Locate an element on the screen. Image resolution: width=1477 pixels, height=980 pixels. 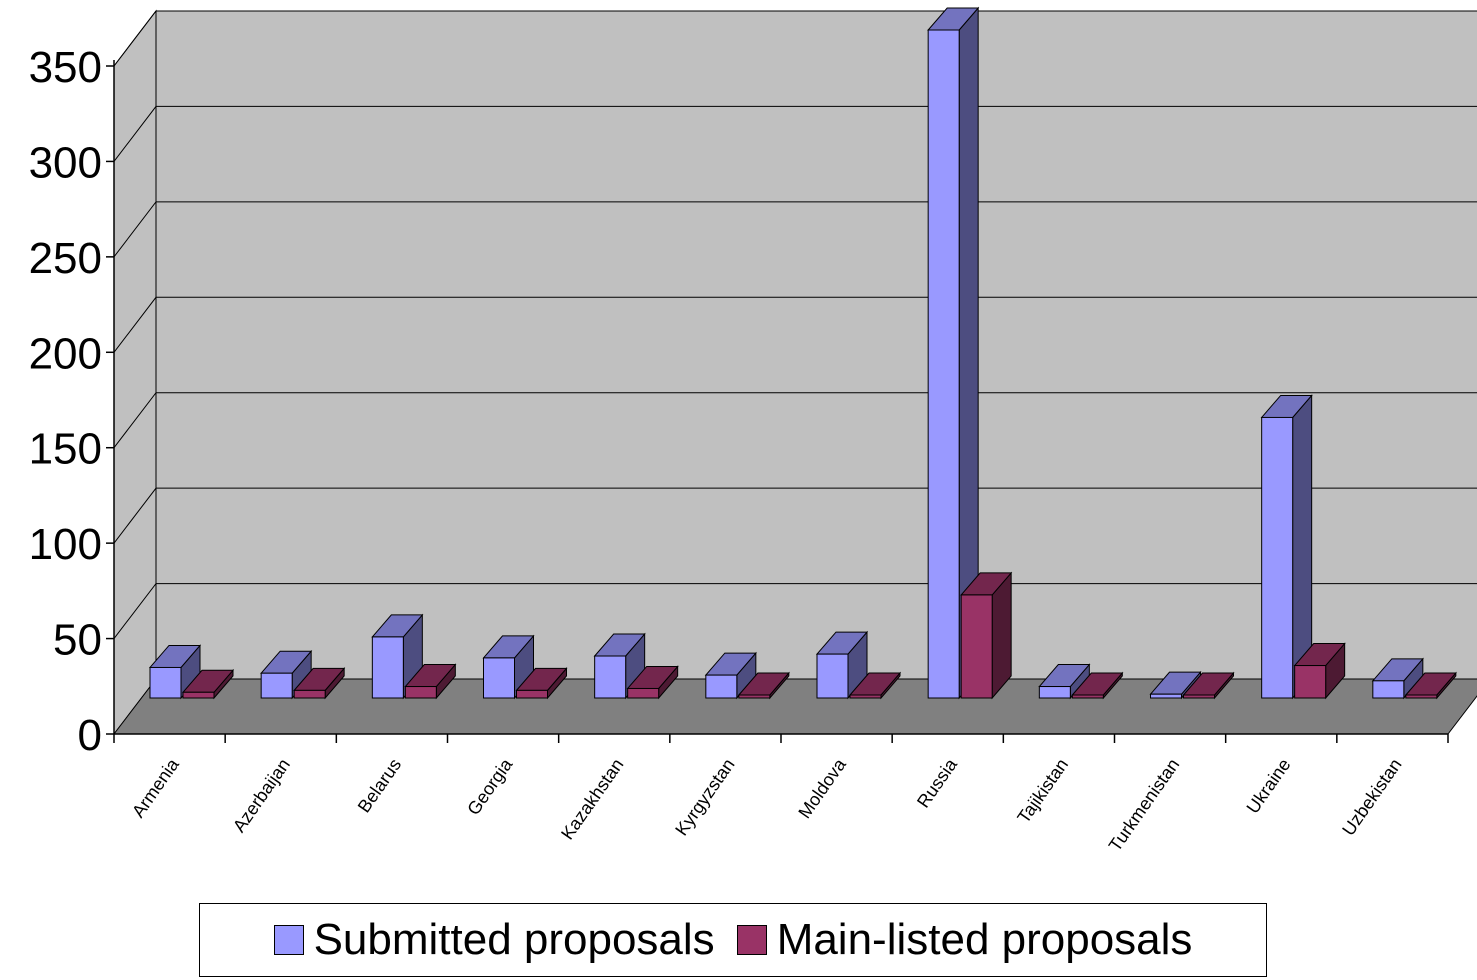
x-tick-label: Tajikistan is located at coordinates (1042, 791).